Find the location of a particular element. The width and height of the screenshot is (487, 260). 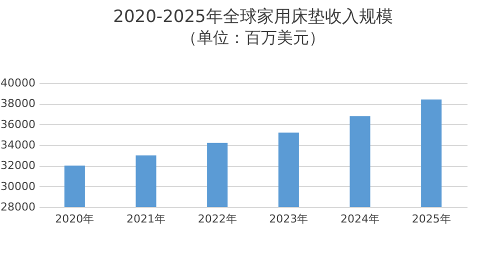

x-tick-label: 2021年 is located at coordinates (146, 219).